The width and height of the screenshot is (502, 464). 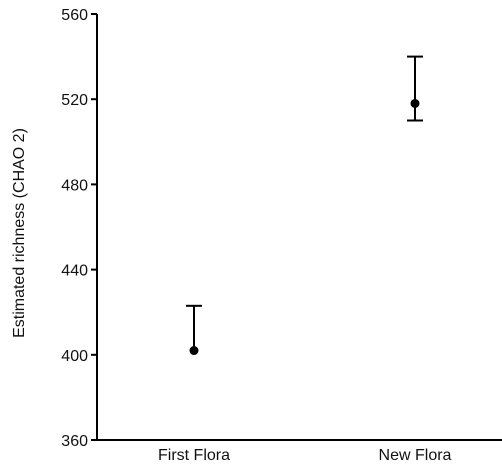 What do you see at coordinates (415, 455) in the screenshot?
I see `category-label: New Flora` at bounding box center [415, 455].